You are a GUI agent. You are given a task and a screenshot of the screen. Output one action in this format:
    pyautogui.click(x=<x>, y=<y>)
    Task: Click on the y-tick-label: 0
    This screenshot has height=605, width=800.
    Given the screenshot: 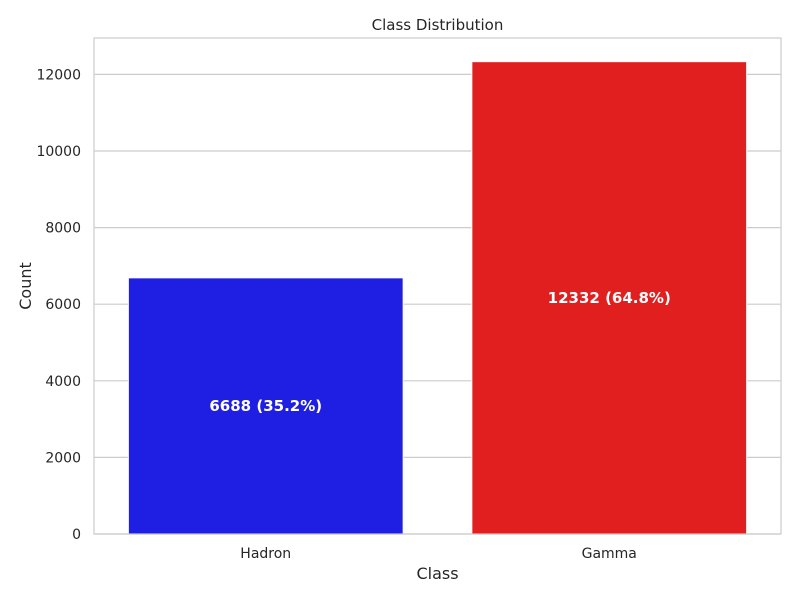 What is the action you would take?
    pyautogui.click(x=76, y=535)
    